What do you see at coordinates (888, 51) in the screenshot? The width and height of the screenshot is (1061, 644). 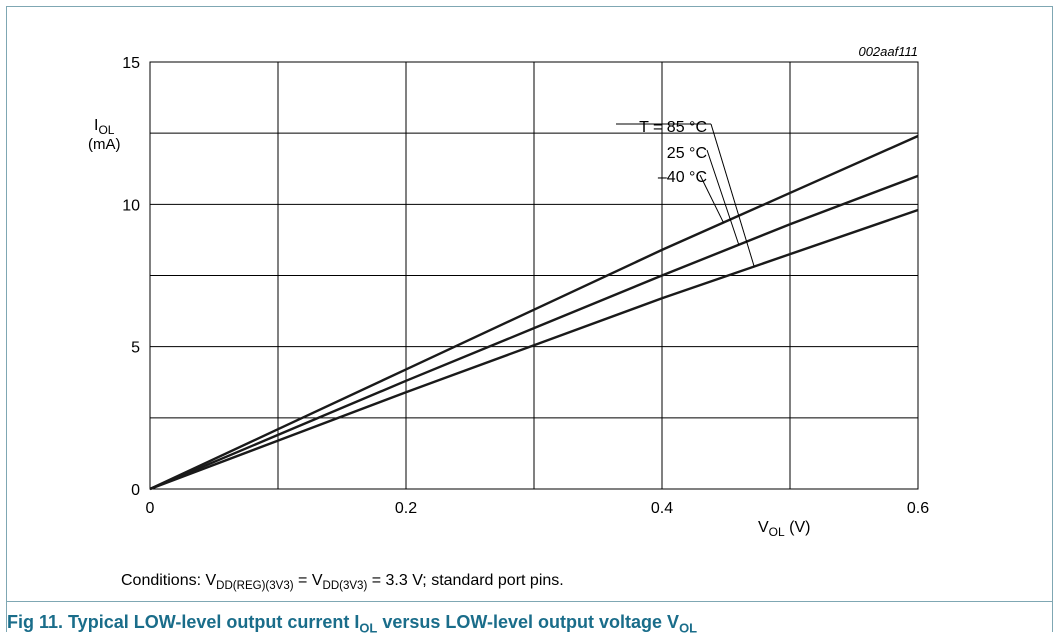 I see `chart-id: 002aaf111` at bounding box center [888, 51].